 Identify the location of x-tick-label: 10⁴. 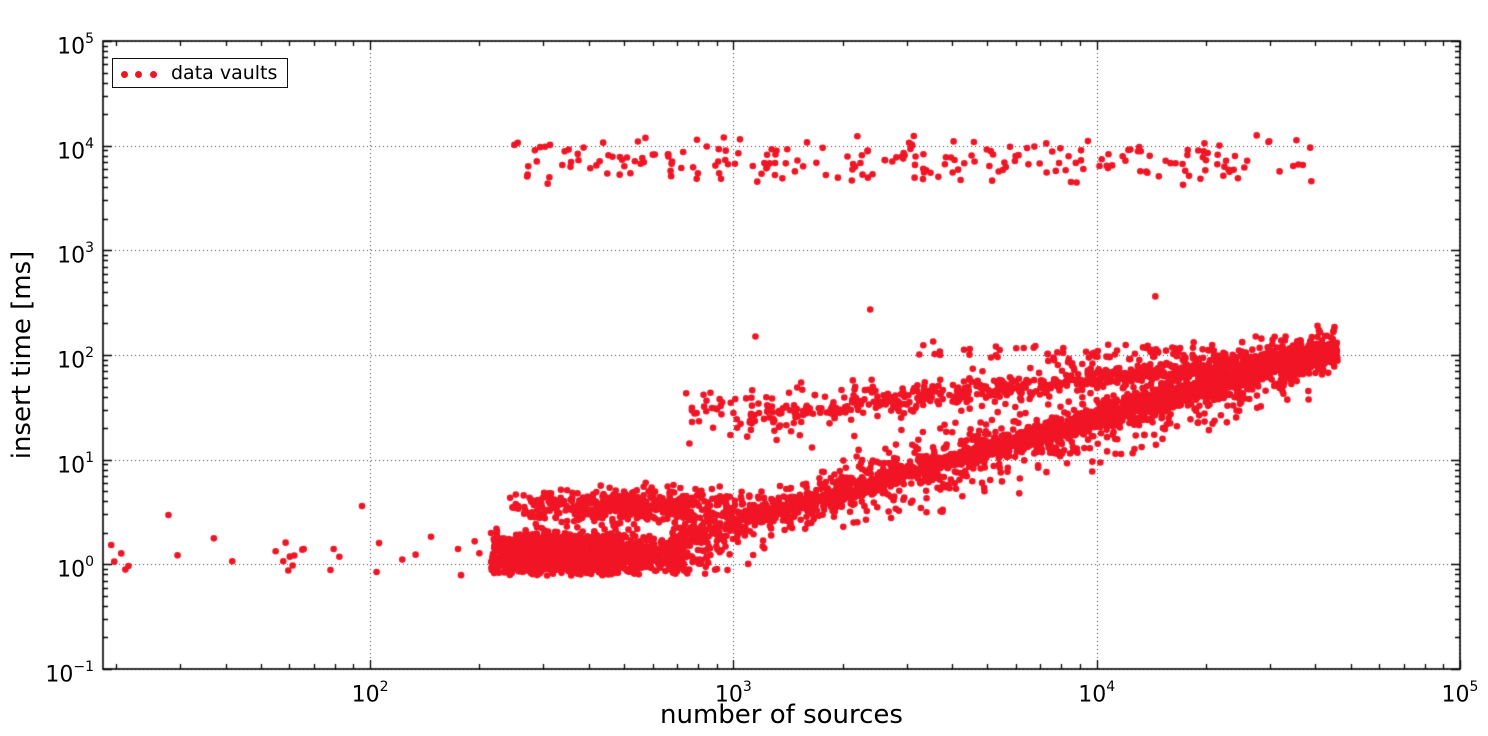
(1097, 693).